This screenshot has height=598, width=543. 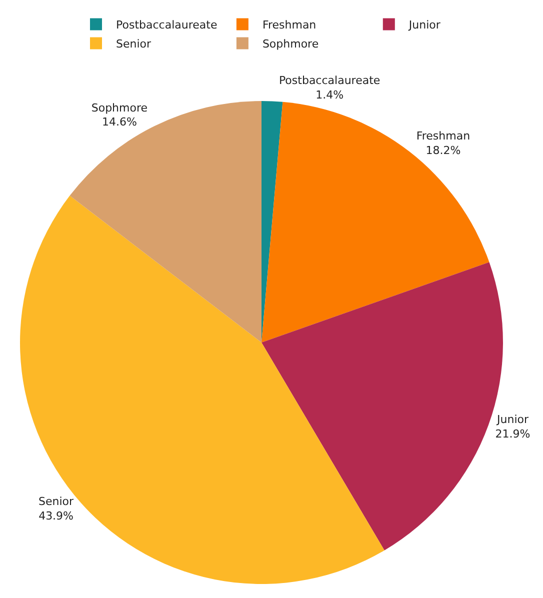 I want to click on slice-label: Freshman, so click(x=443, y=136).